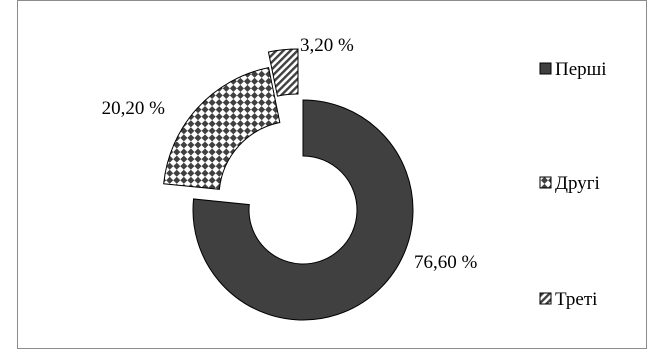  What do you see at coordinates (577, 183) in the screenshot?
I see `legend-label-2: Другі` at bounding box center [577, 183].